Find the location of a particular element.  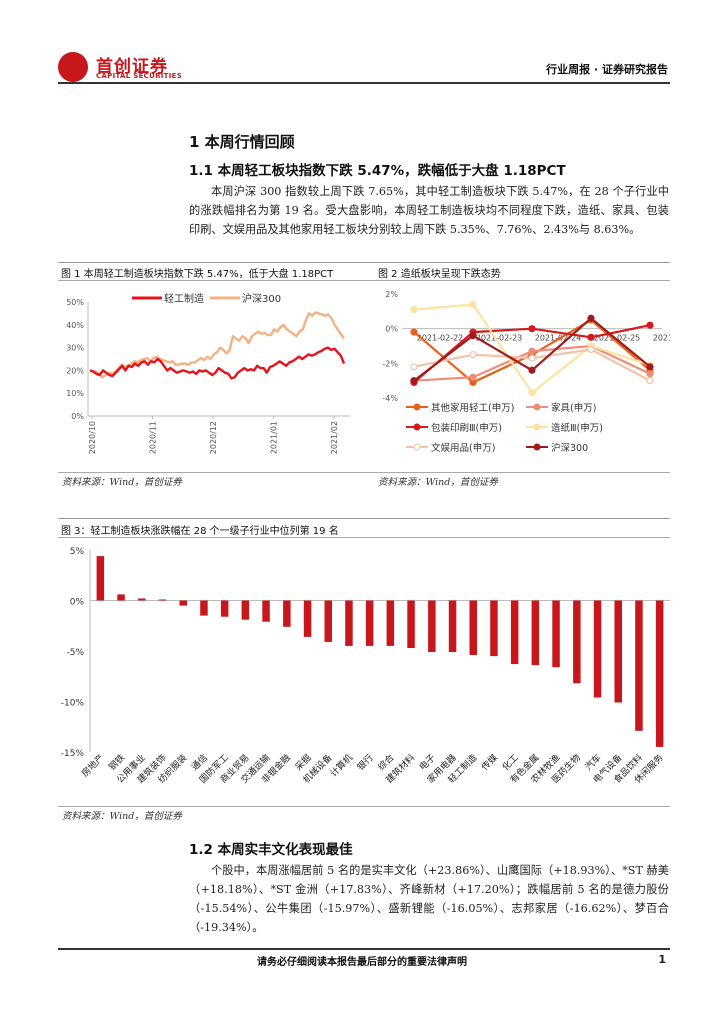

bar-农林牧渔 is located at coordinates (556, 634).